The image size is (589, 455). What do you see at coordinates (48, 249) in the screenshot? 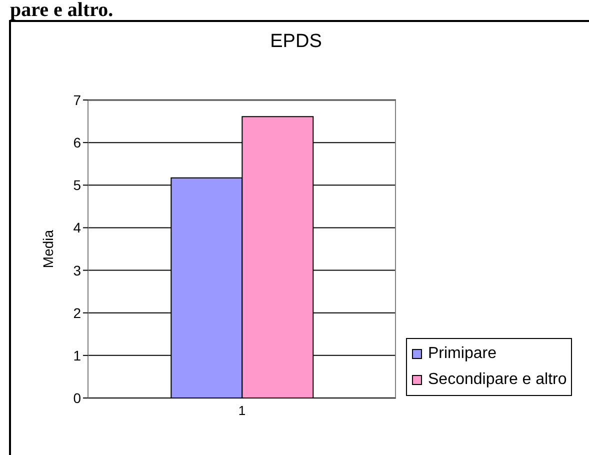
I see `y-axis-title: Media` at bounding box center [48, 249].